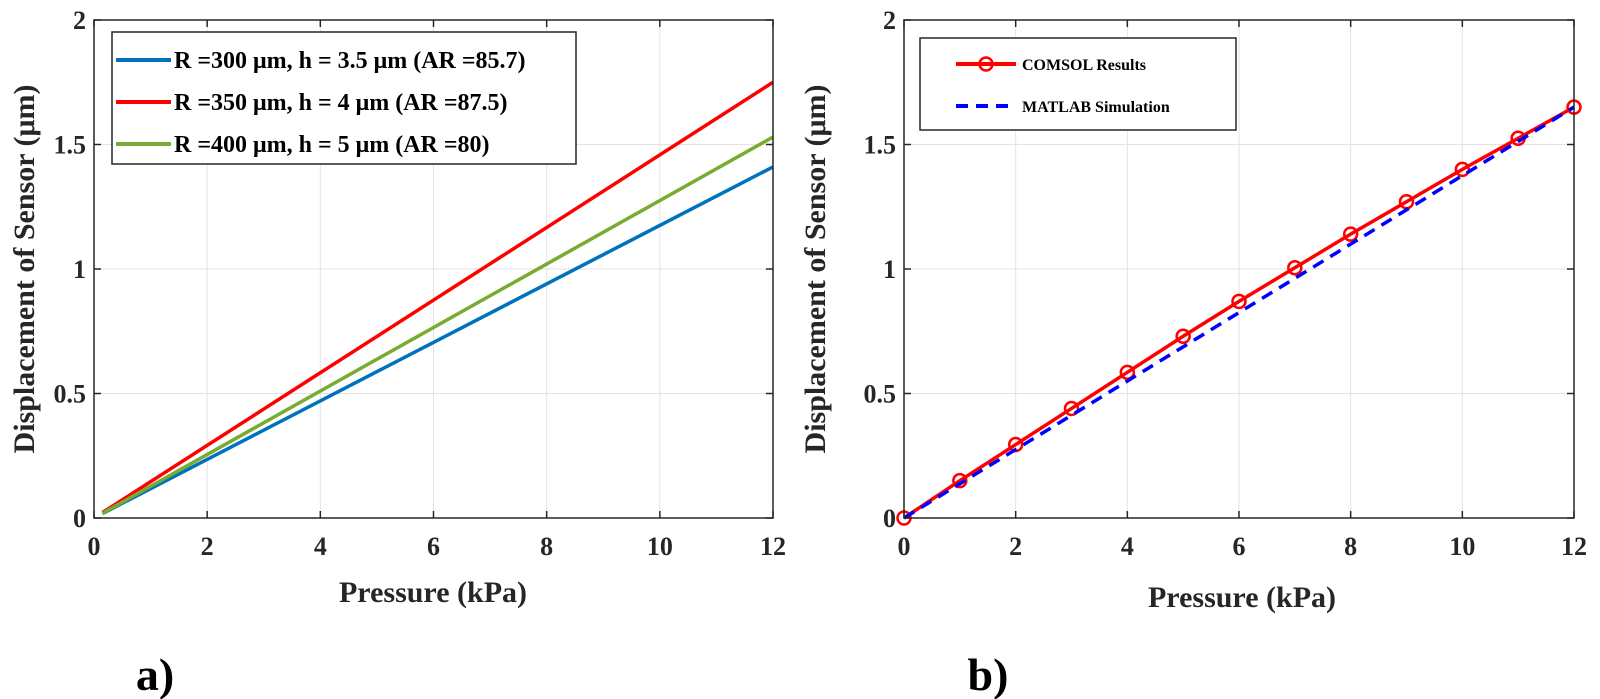  Describe the element at coordinates (815, 269) in the screenshot. I see `chart1-y-axis-label: Displacement of Sensor (μm)` at that location.